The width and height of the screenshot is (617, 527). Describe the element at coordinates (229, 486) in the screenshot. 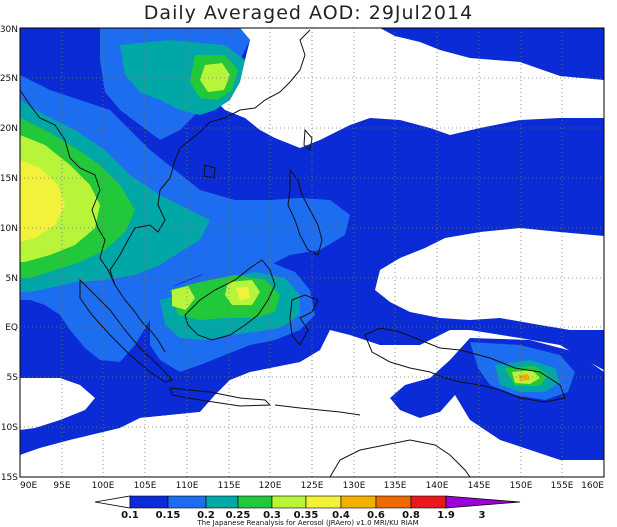

I see `lon-label: 115E` at that location.